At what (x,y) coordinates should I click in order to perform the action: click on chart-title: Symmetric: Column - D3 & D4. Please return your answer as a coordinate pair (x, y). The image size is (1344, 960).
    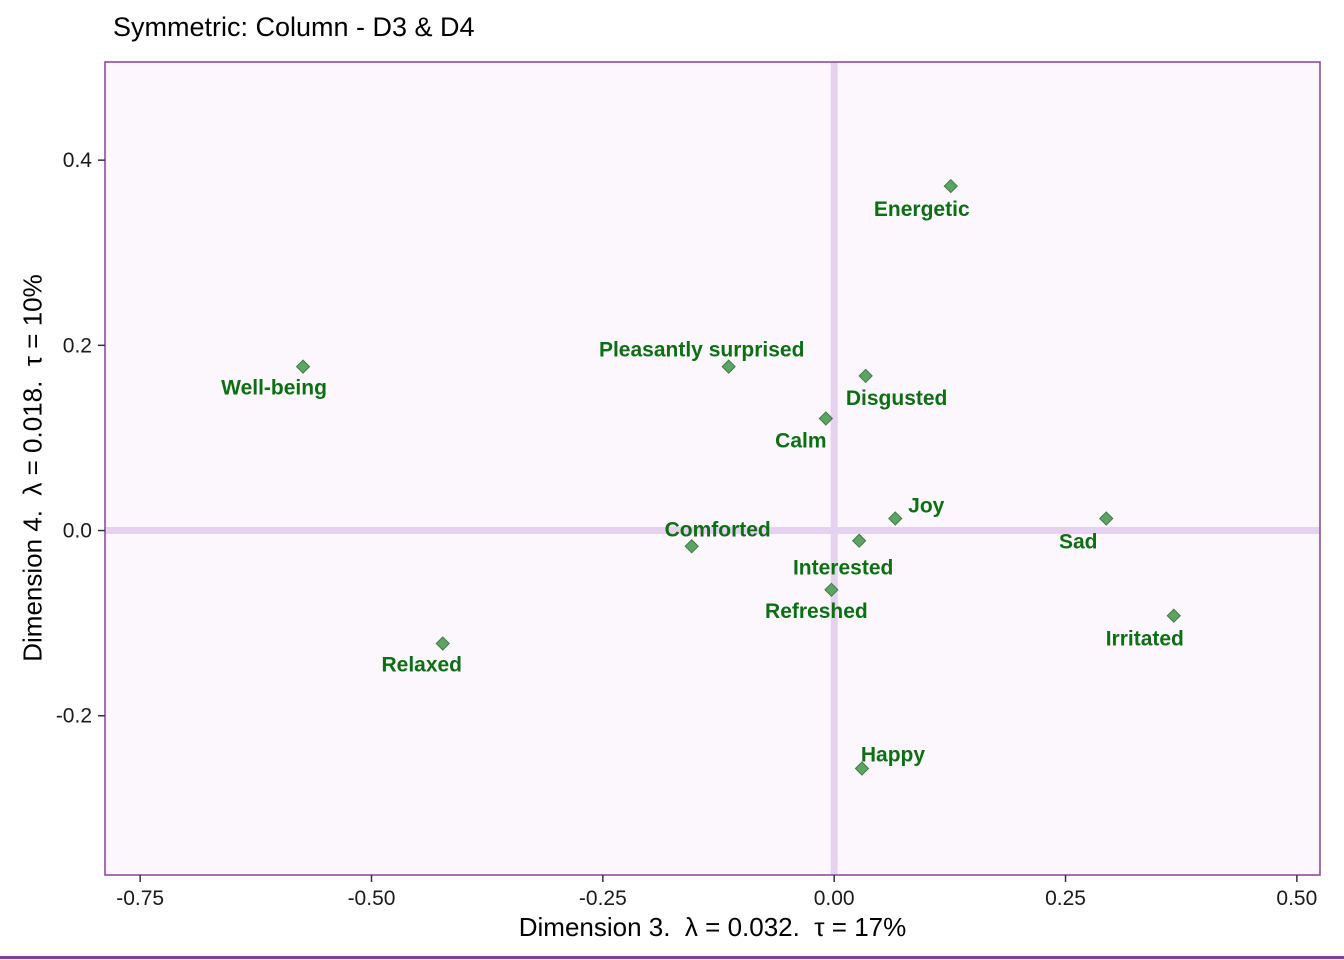
    Looking at the image, I should click on (294, 27).